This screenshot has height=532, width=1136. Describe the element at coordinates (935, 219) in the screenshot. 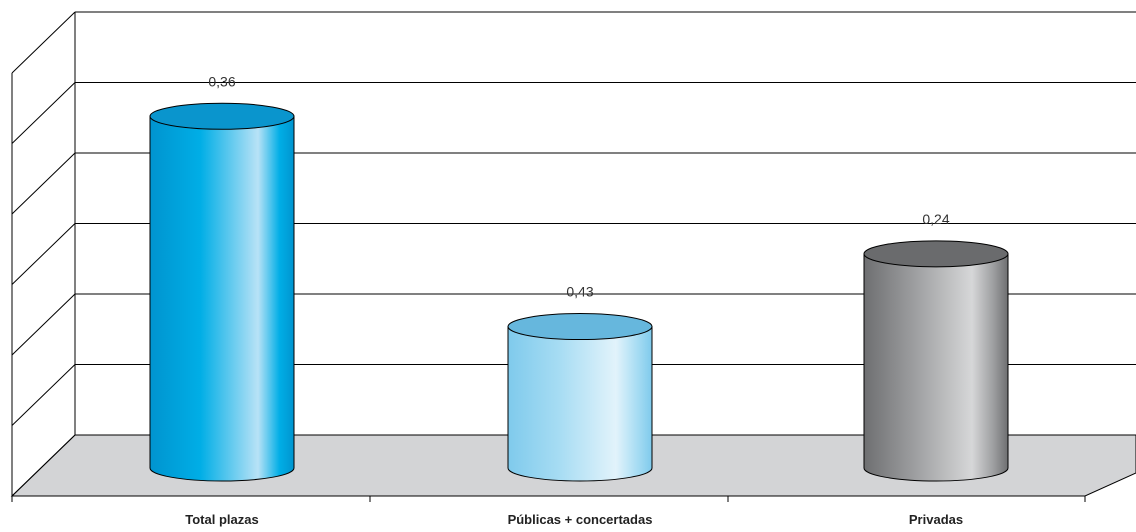

I see `data-label: 0,24` at that location.